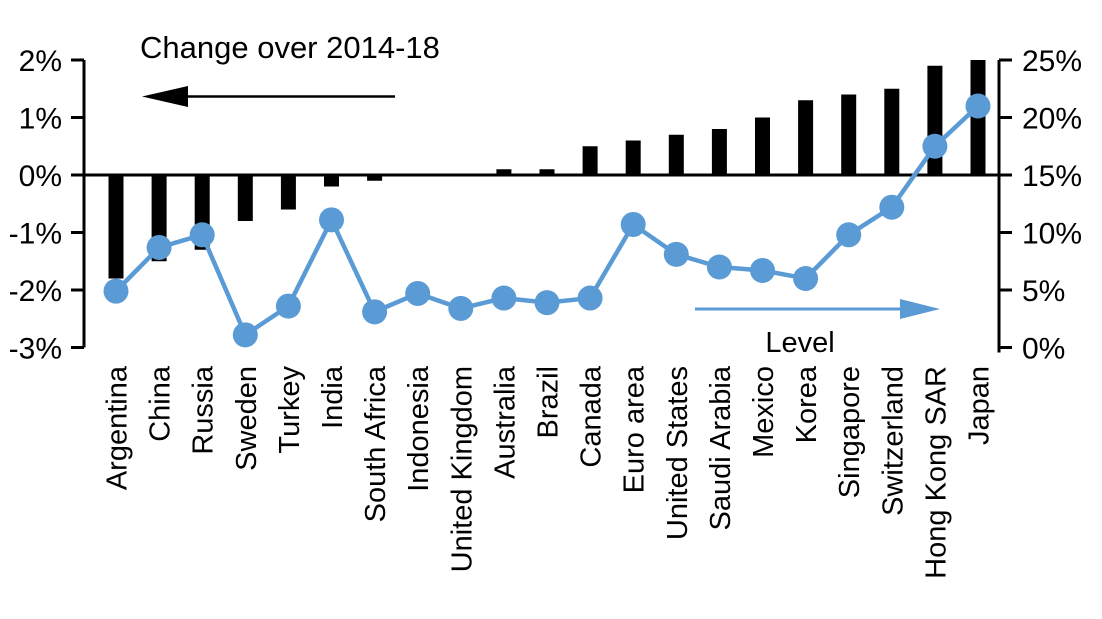 Image resolution: width=1102 pixels, height=619 pixels. I want to click on bar-saudi-arabia, so click(719, 152).